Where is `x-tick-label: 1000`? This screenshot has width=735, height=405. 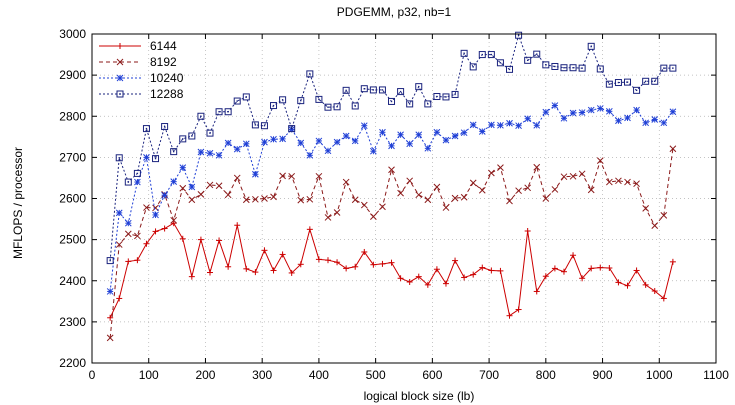 x-tick-label: 1000 is located at coordinates (659, 375).